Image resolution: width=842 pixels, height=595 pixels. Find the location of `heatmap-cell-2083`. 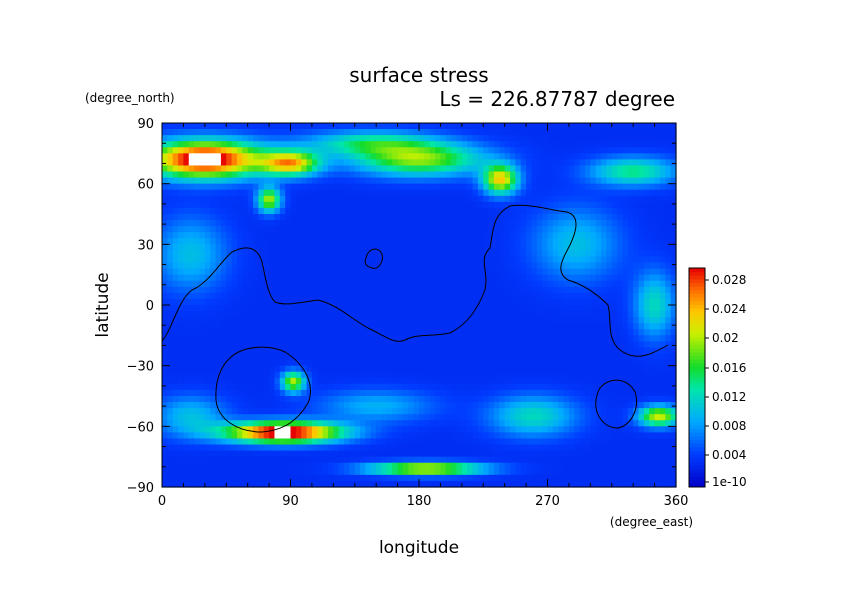

heatmap-cell-2083 is located at coordinates (523, 254).